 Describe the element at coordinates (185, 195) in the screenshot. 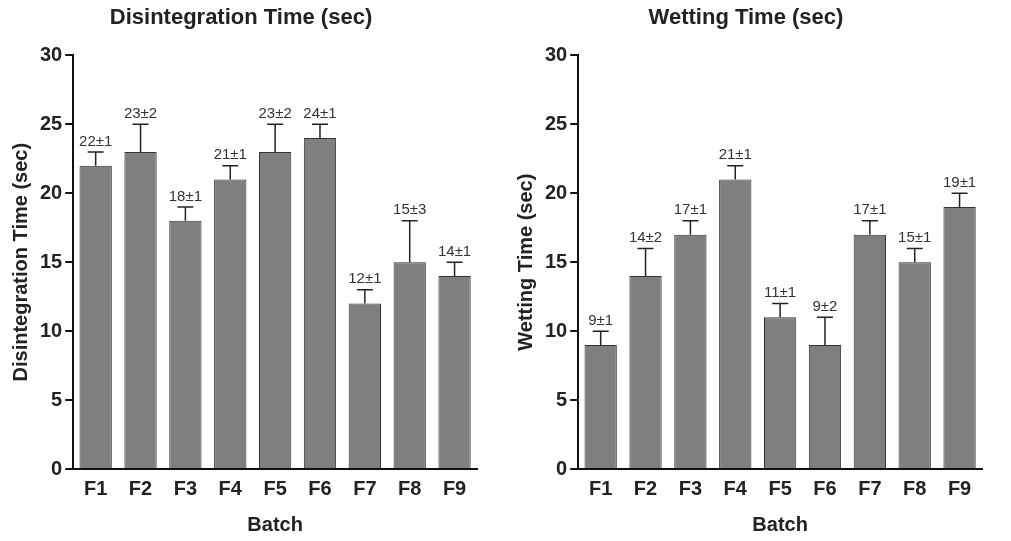

I see `data-label: 18±1` at that location.